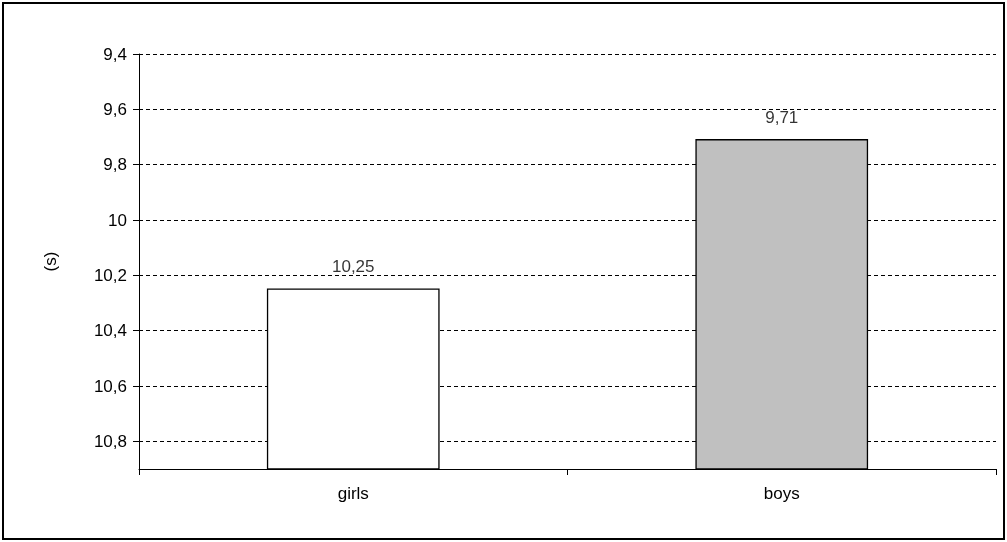  Describe the element at coordinates (110, 275) in the screenshot. I see `y-tick-label: 10,2` at that location.